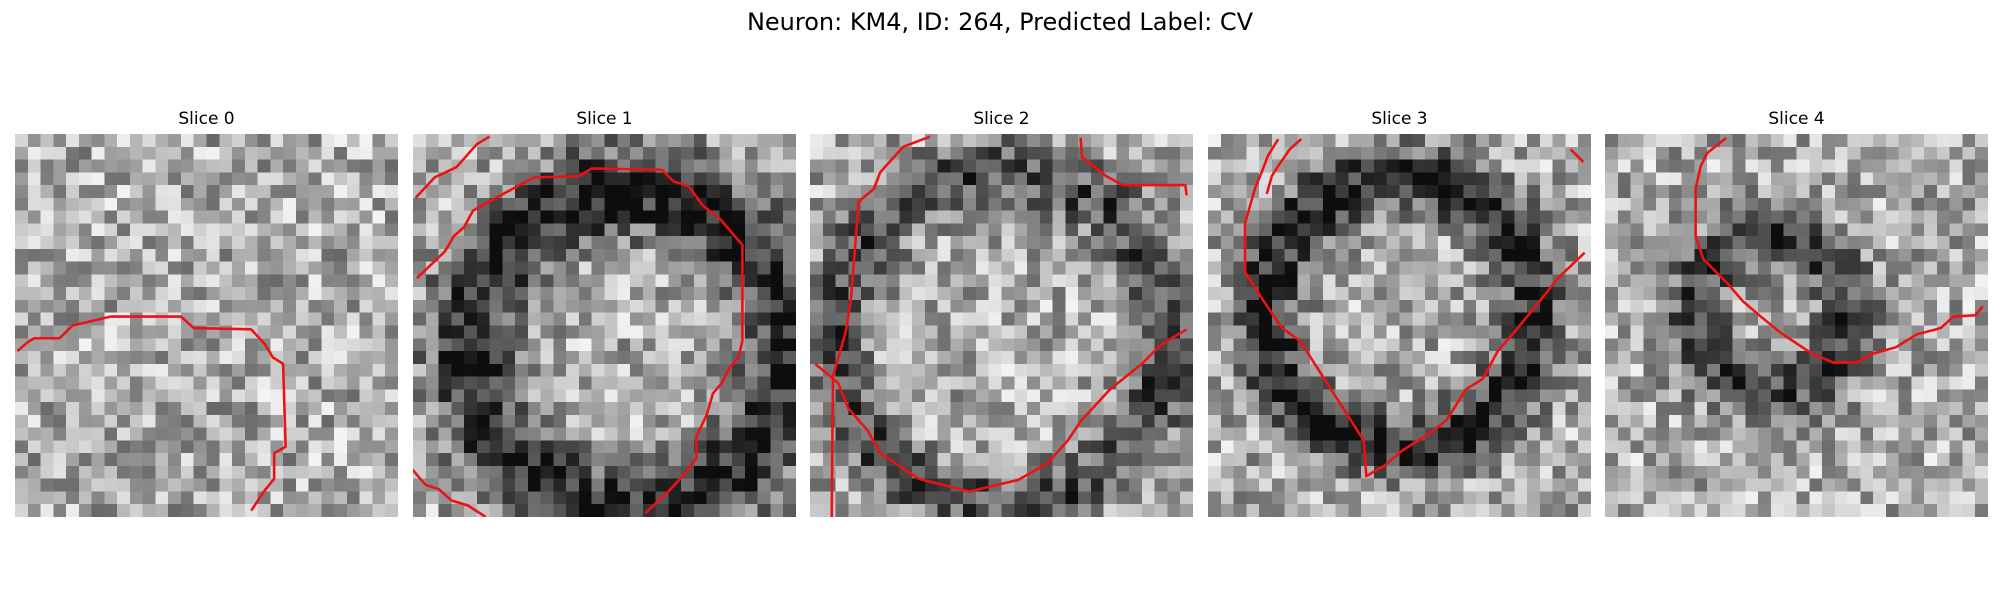 The height and width of the screenshot is (600, 2000). I want to click on slice-panel-0: Slice 0, so click(206, 312).